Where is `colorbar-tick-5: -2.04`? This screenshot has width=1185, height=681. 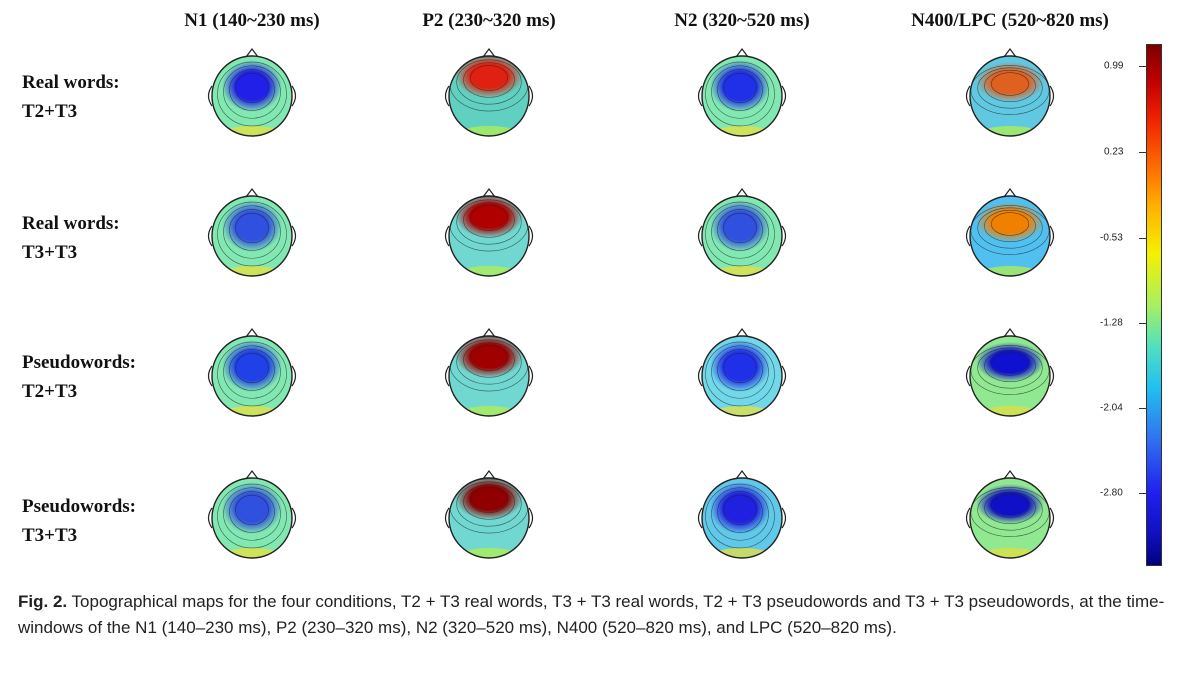
colorbar-tick-5: -2.04 is located at coordinates (1111, 408).